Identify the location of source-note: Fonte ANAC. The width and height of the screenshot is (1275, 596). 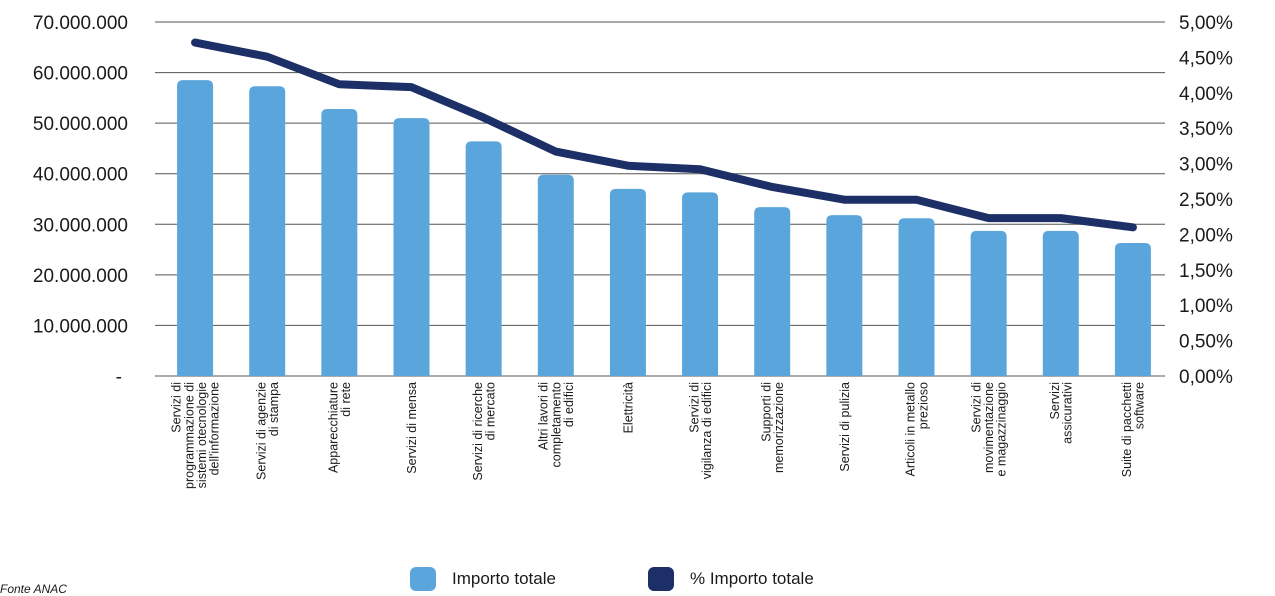
(33, 589).